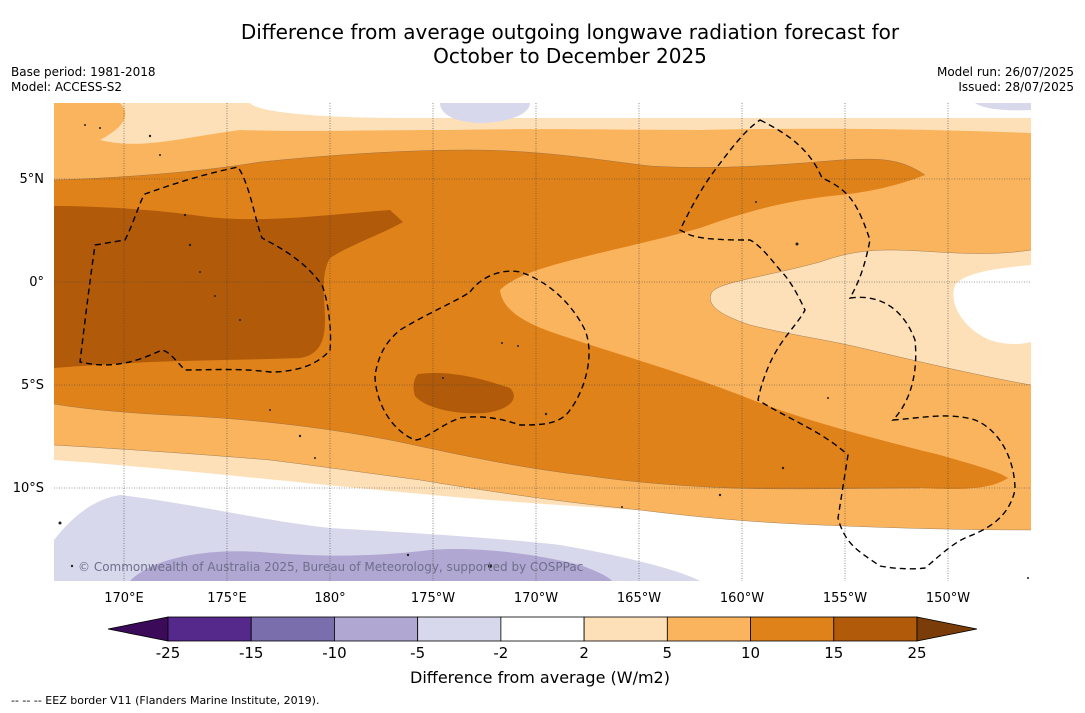 The height and width of the screenshot is (713, 1085). What do you see at coordinates (540, 677) in the screenshot?
I see `colorbar-label: Difference from average (W/m2)` at bounding box center [540, 677].